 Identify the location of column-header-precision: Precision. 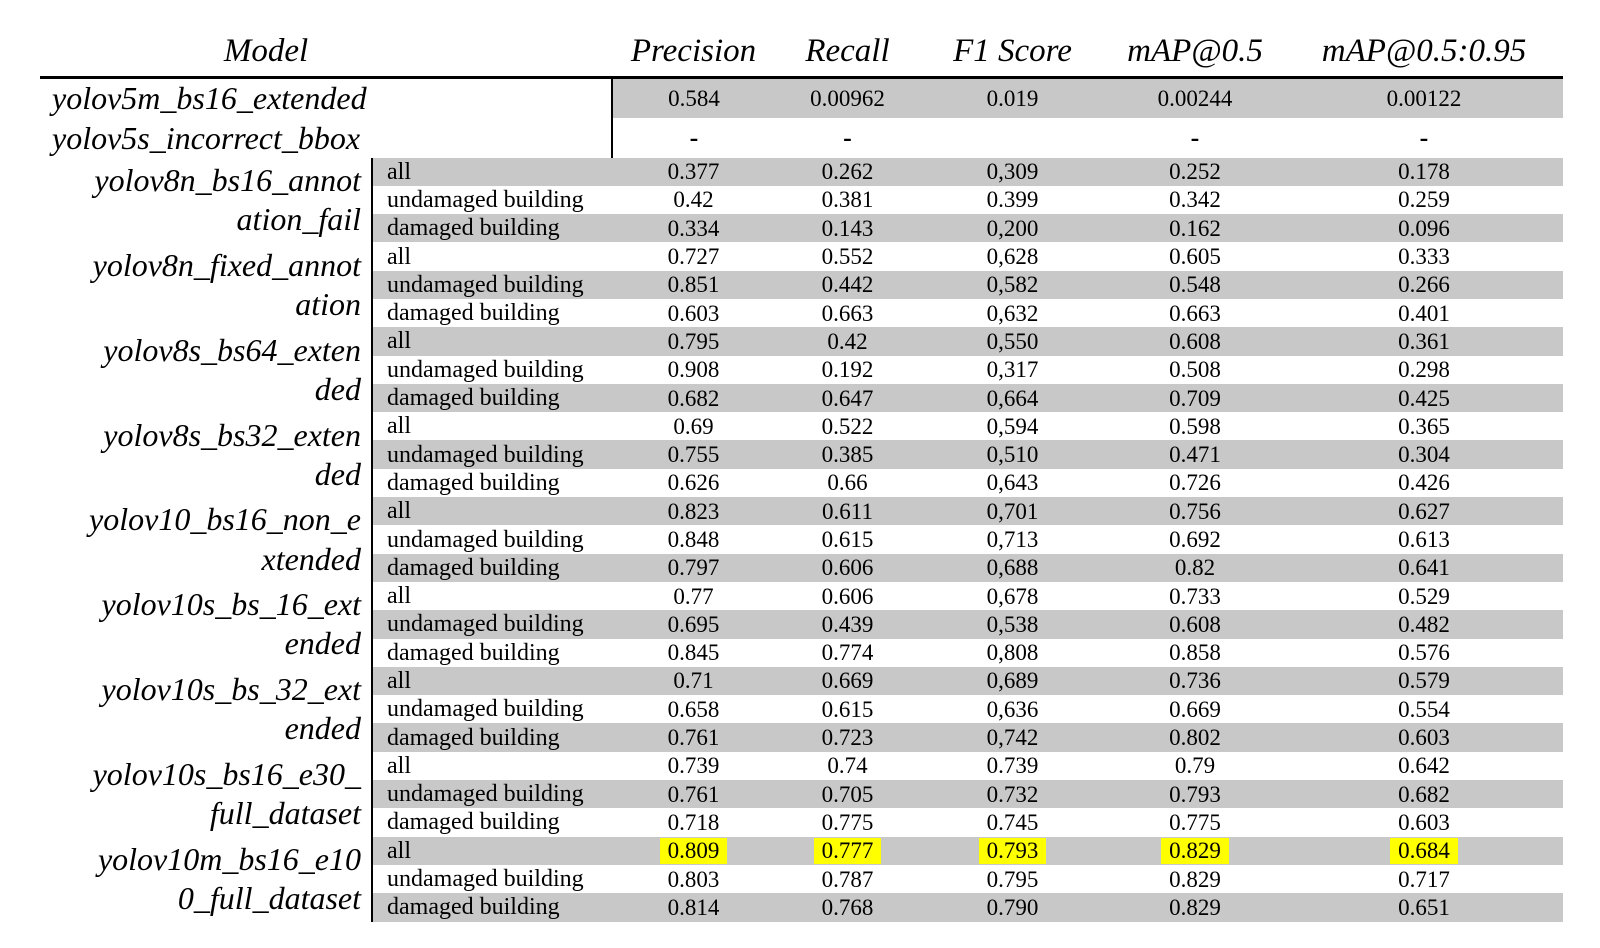
(693, 54).